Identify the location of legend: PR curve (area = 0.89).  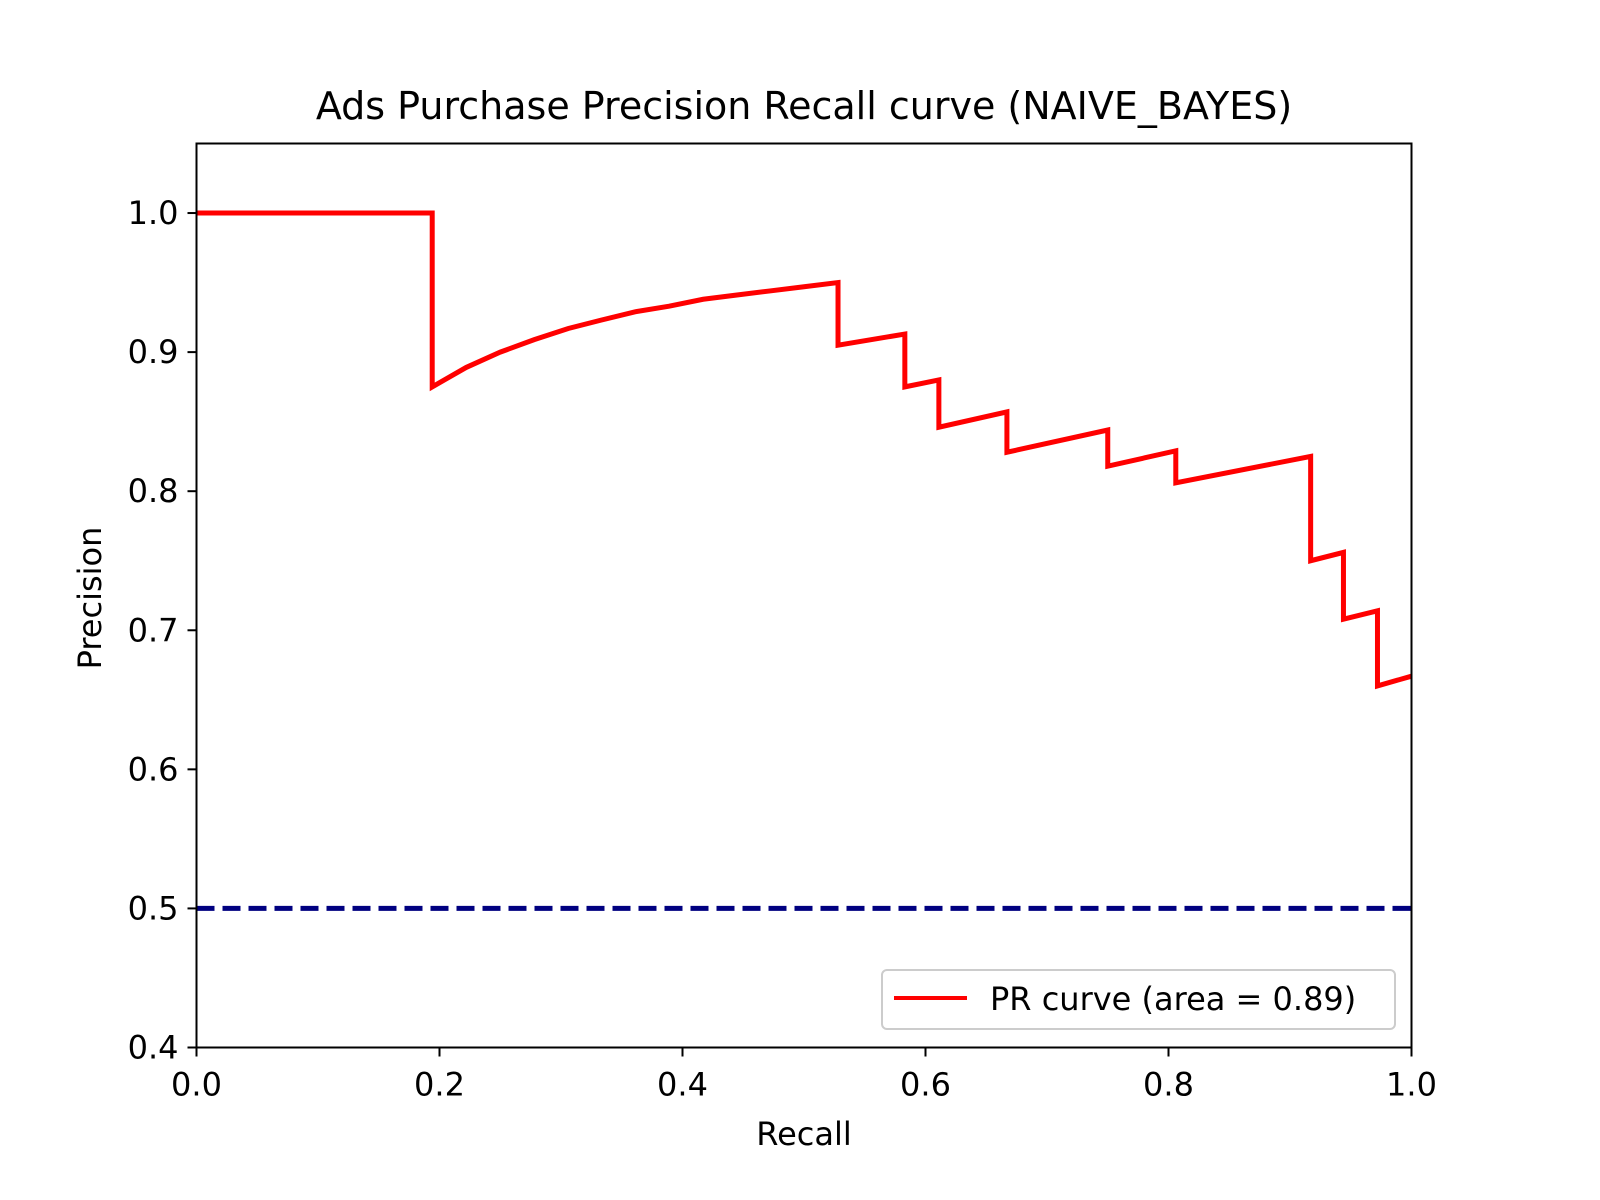
(1138, 999).